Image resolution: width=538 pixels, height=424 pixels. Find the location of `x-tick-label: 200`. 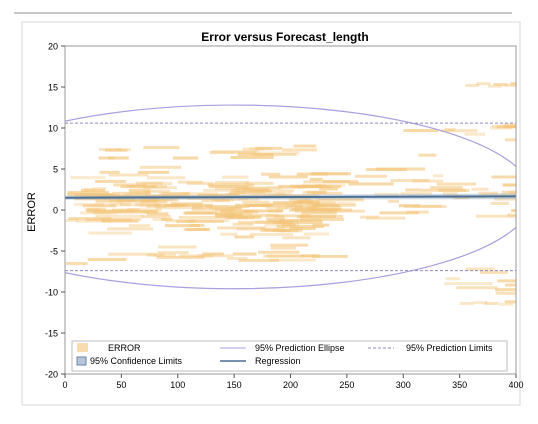

x-tick-label: 200 is located at coordinates (290, 385).